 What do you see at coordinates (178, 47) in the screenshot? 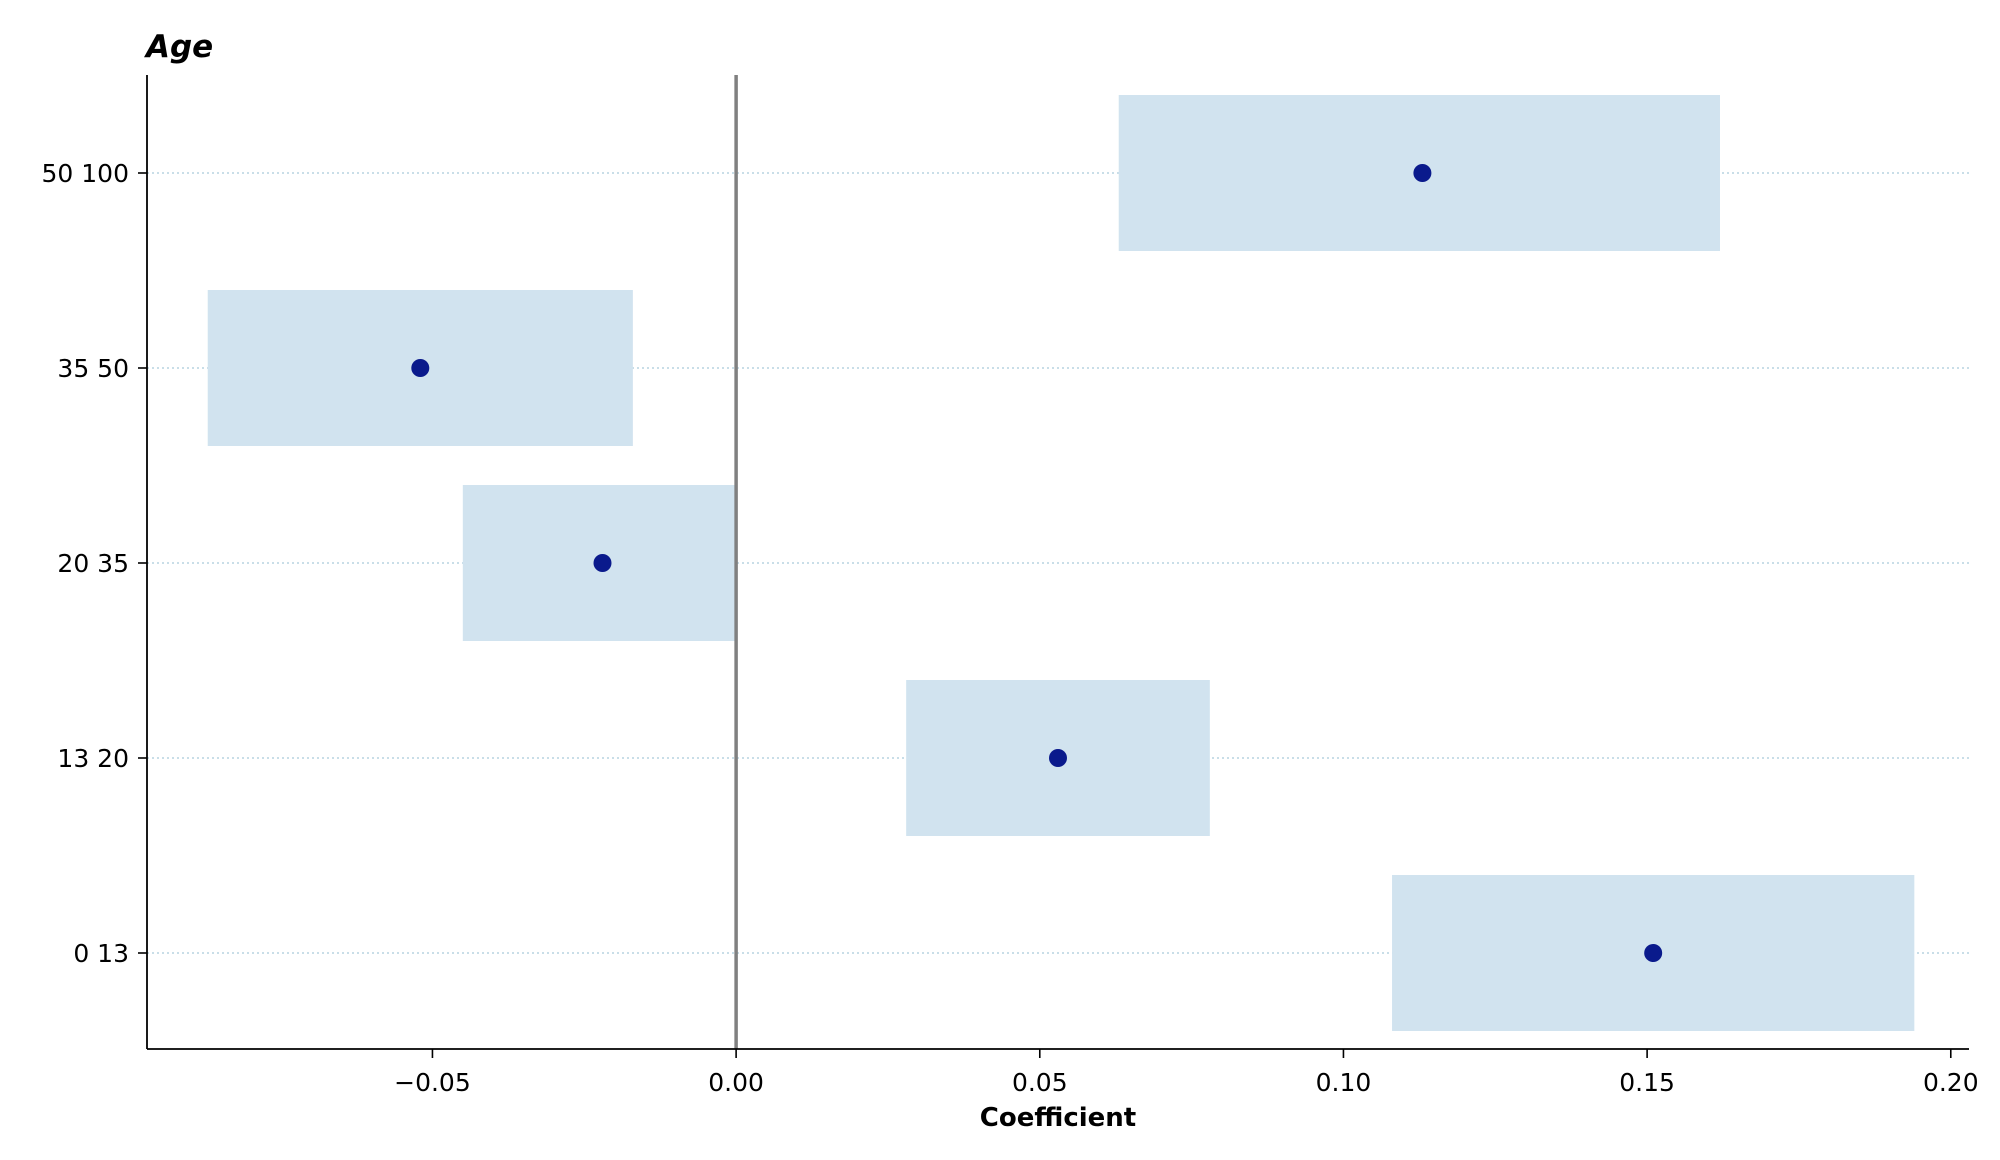
I see `chart-title: Age` at bounding box center [178, 47].